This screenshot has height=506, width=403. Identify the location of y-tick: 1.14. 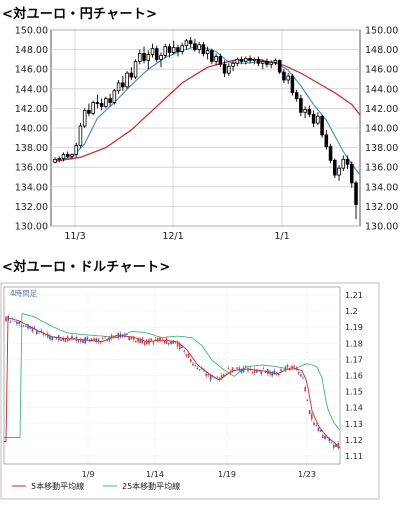
(354, 408).